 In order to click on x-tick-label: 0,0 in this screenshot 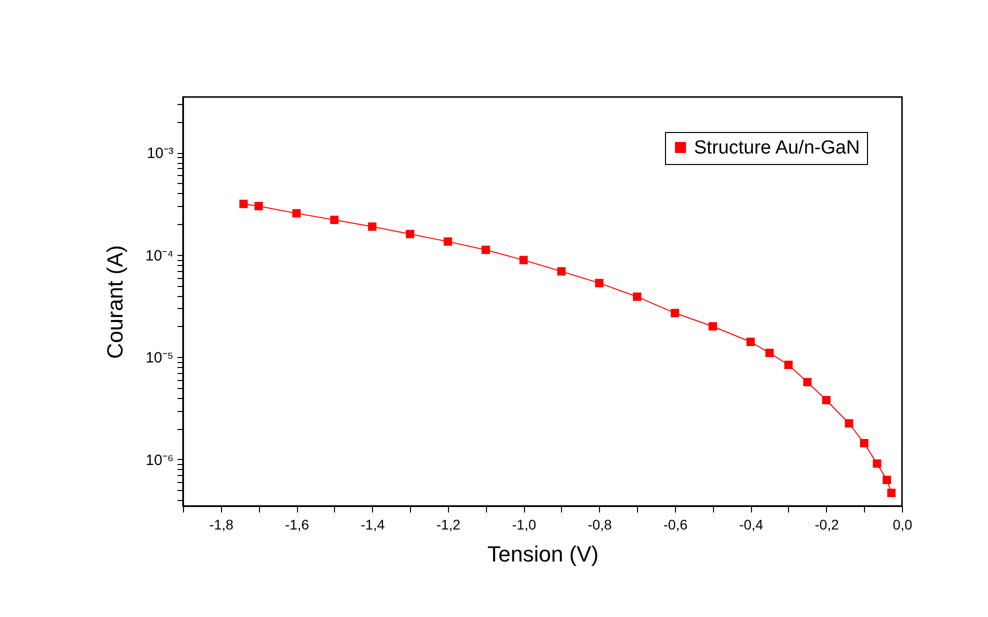, I will do `click(902, 524)`.